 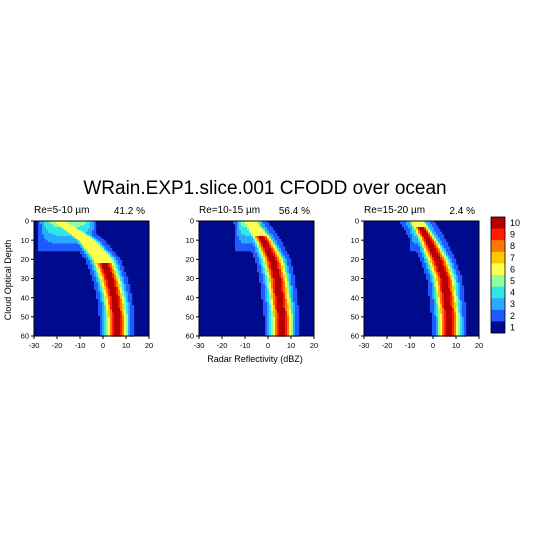 I want to click on y-tick-label: 40, so click(x=355, y=297).